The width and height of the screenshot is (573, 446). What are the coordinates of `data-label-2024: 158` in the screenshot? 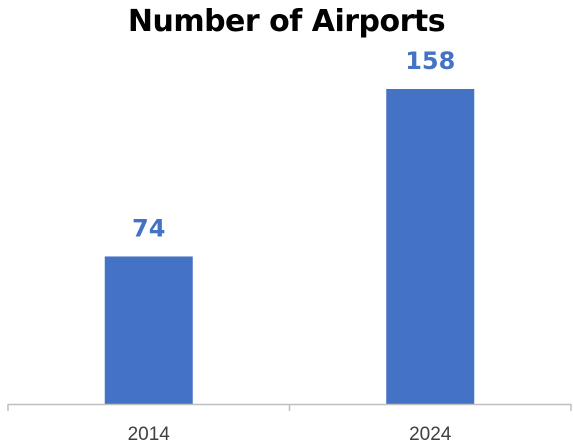 It's located at (430, 61).